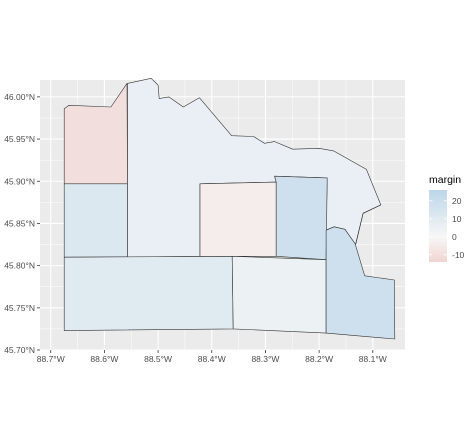 The image size is (474, 445). What do you see at coordinates (319, 359) in the screenshot?
I see `x-tick-label: 88.2°W` at bounding box center [319, 359].